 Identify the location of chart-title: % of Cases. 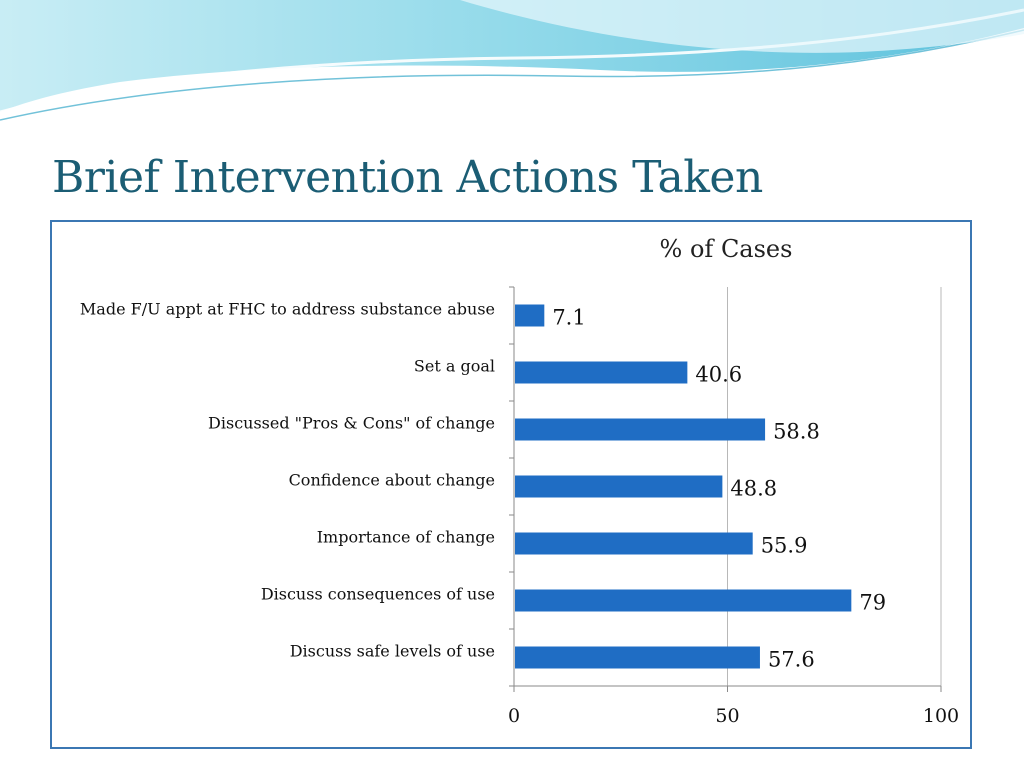
(726, 249).